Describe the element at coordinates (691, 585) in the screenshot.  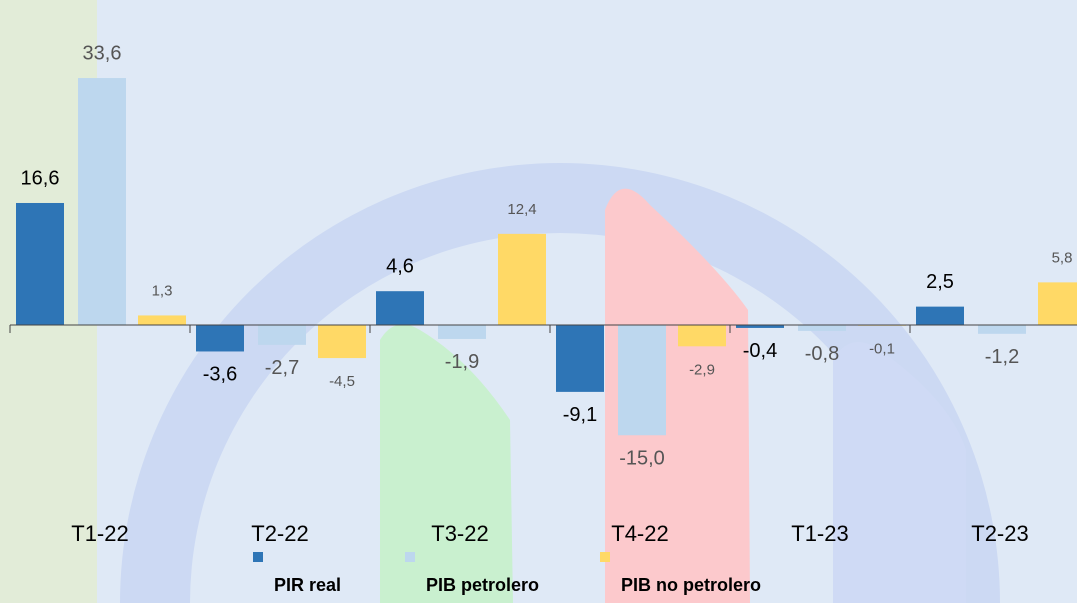
I see `legend-label: PIB no petrolero` at that location.